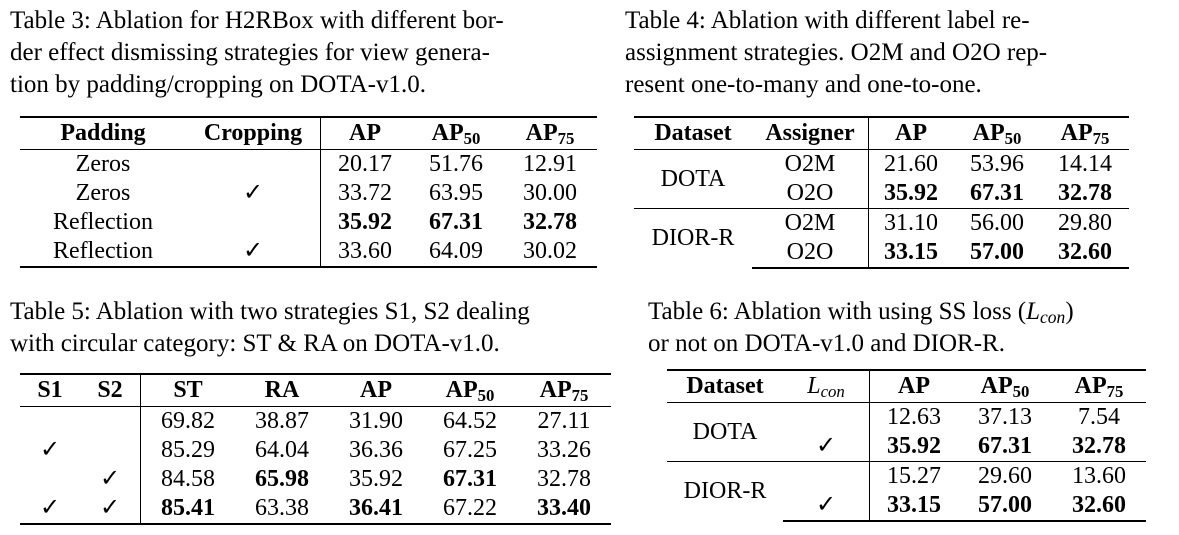  Describe the element at coordinates (103, 133) in the screenshot. I see `t3-header-padding: Padding` at that location.